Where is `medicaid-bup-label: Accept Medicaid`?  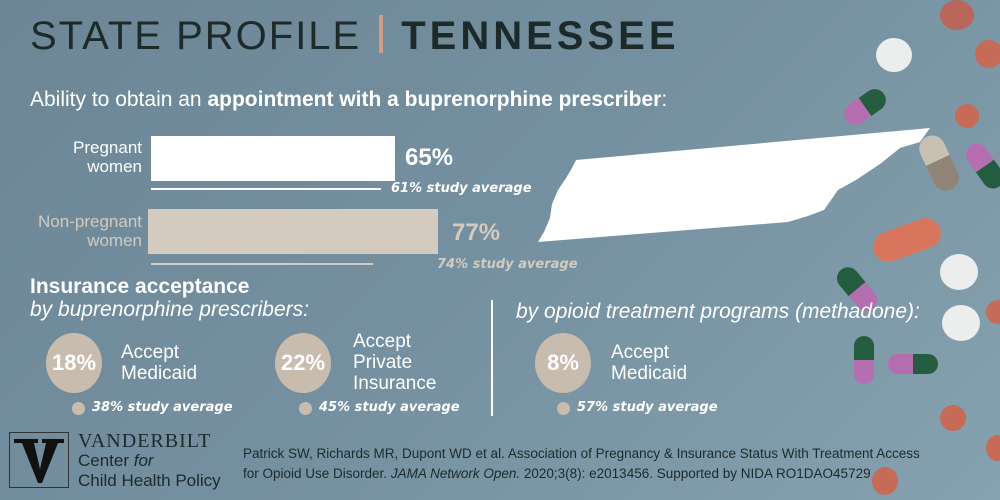 medicaid-bup-label: Accept Medicaid is located at coordinates (159, 363).